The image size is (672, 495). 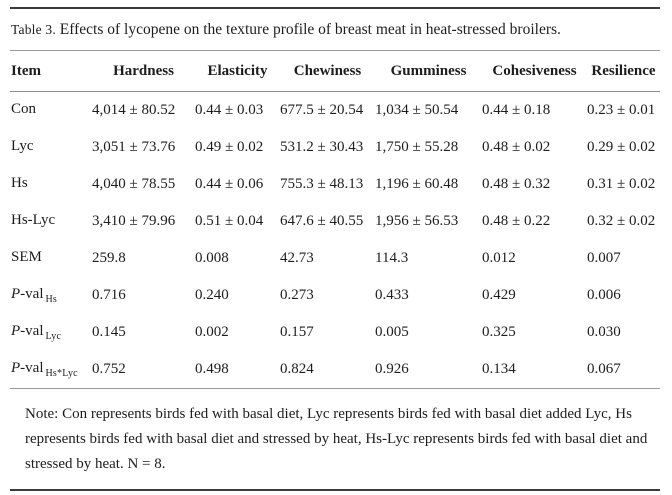 I want to click on table-cell: 0.008, so click(x=212, y=258).